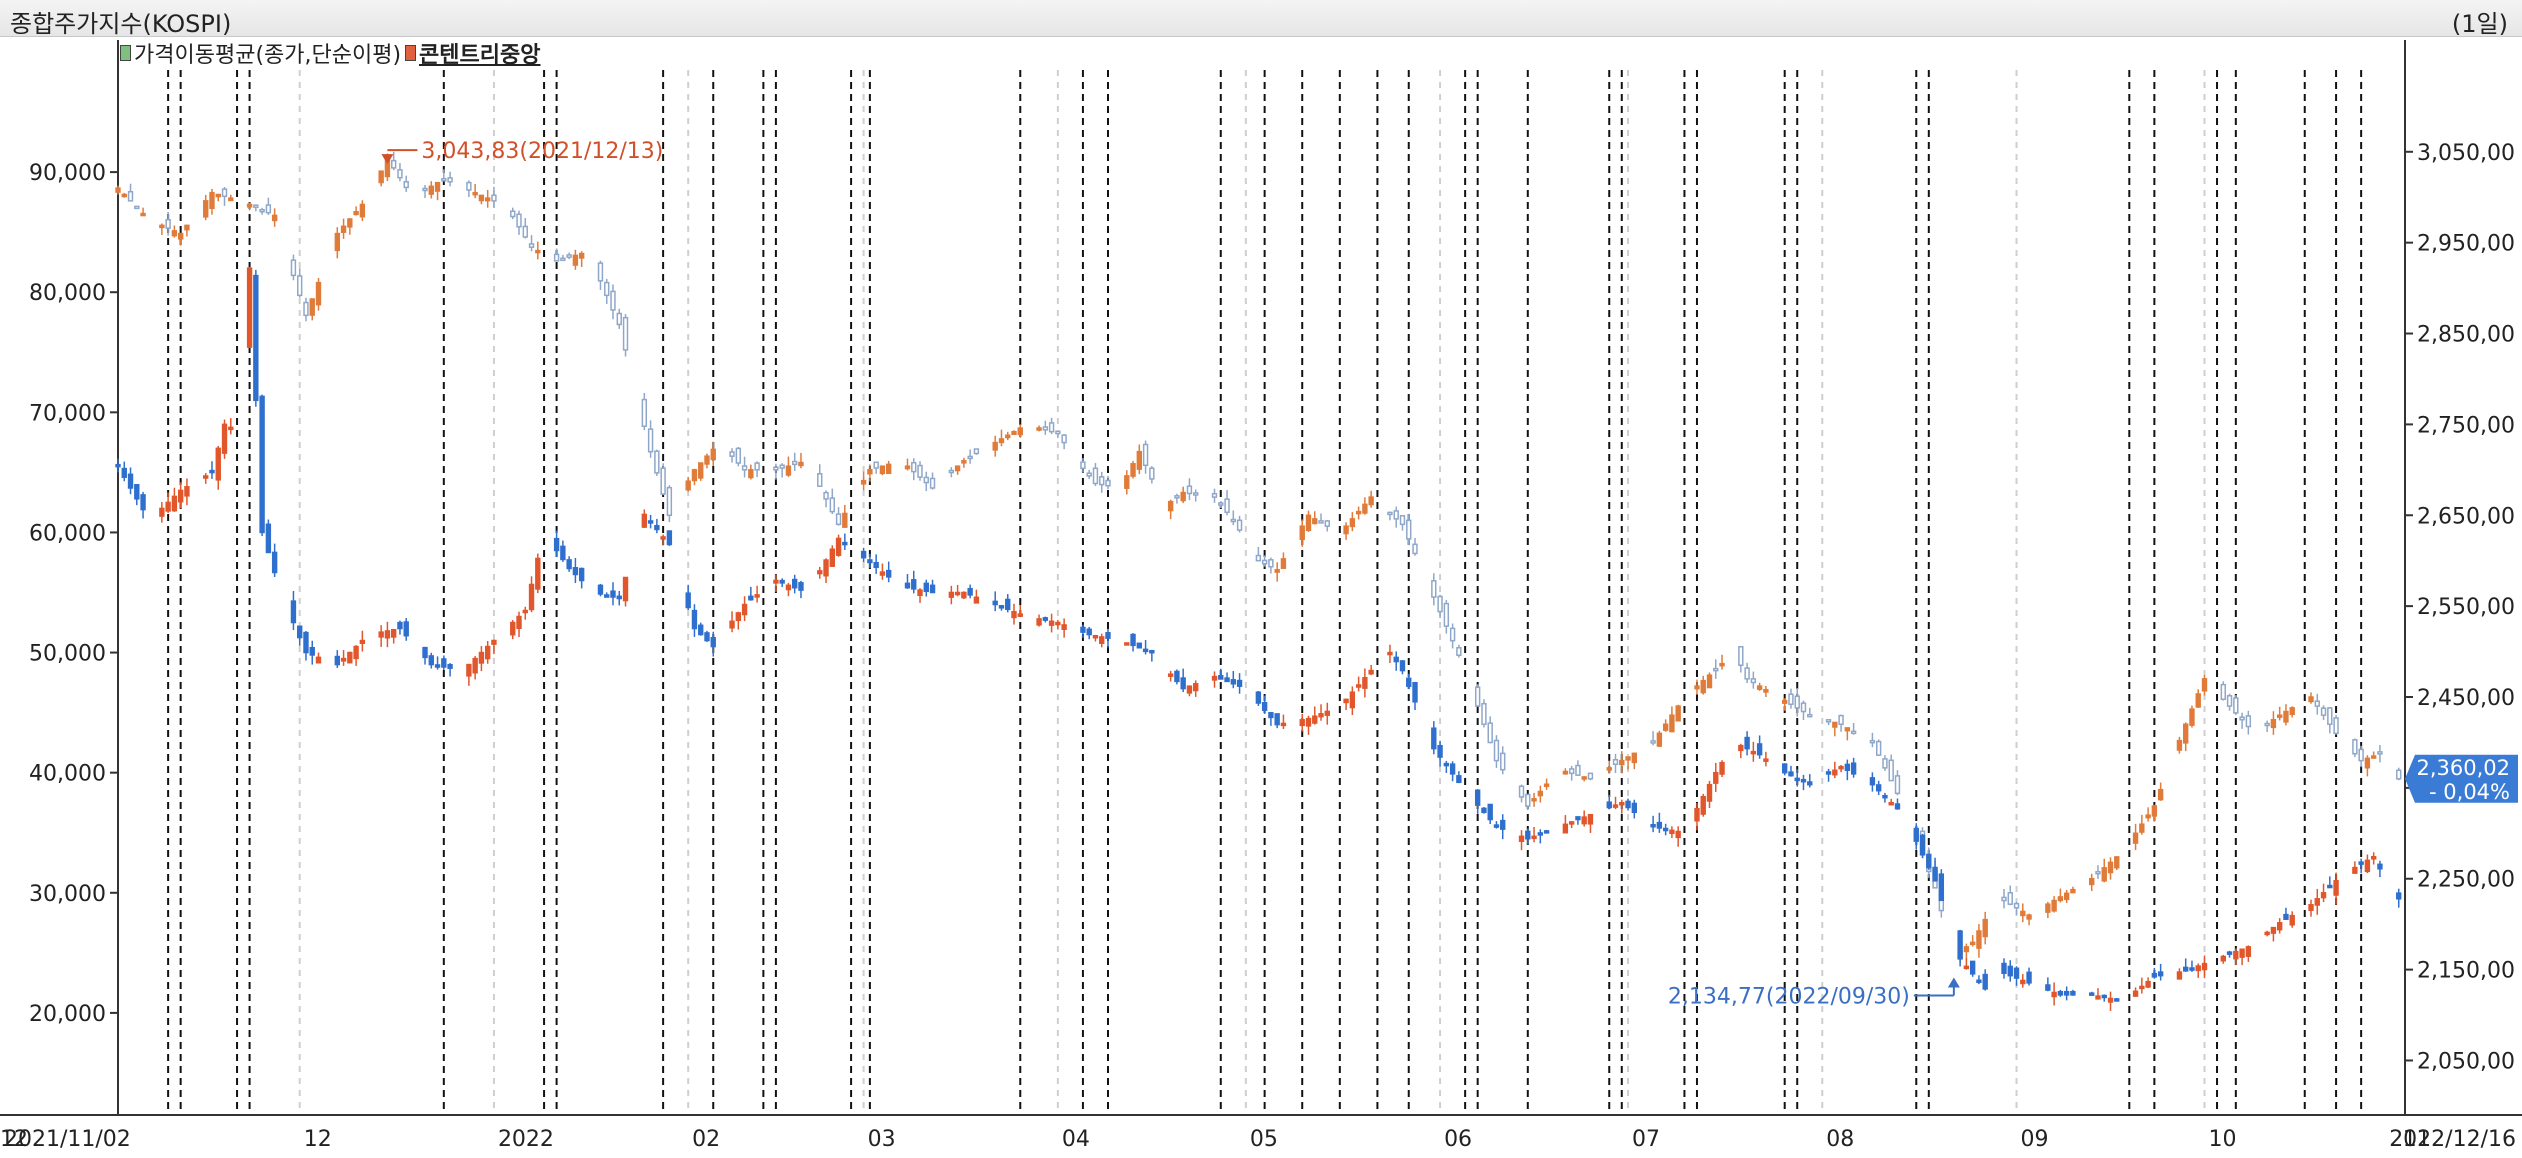 This screenshot has width=2522, height=1158. I want to click on price-tag-change: - 0,04%, so click(2469, 792).